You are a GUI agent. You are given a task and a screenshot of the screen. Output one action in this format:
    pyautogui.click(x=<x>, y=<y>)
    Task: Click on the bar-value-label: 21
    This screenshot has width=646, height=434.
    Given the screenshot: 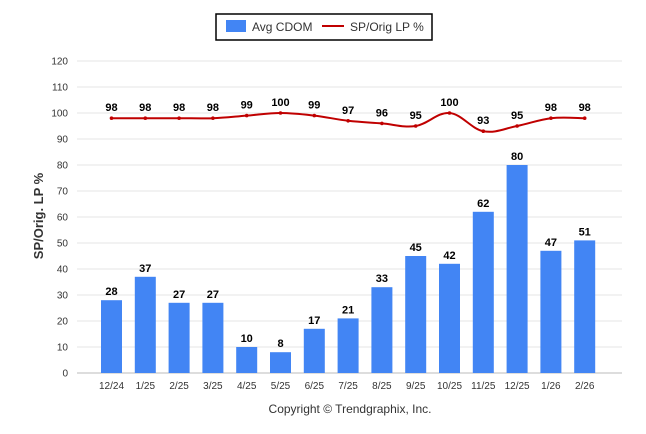 What is the action you would take?
    pyautogui.click(x=348, y=310)
    